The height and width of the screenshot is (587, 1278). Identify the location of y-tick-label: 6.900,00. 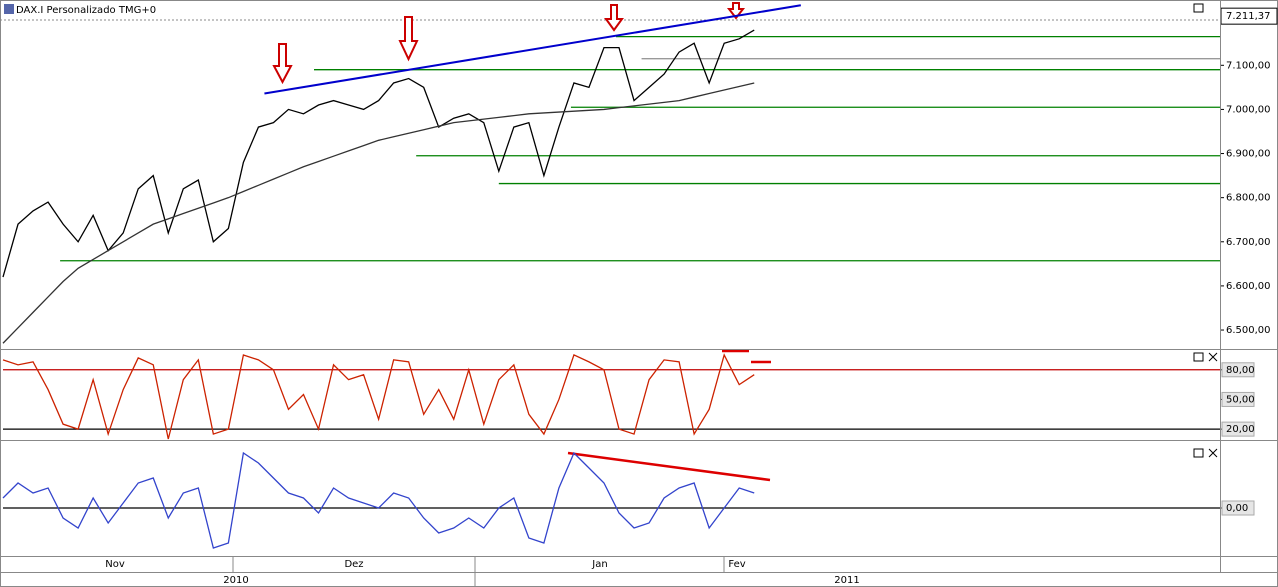
(1248, 154).